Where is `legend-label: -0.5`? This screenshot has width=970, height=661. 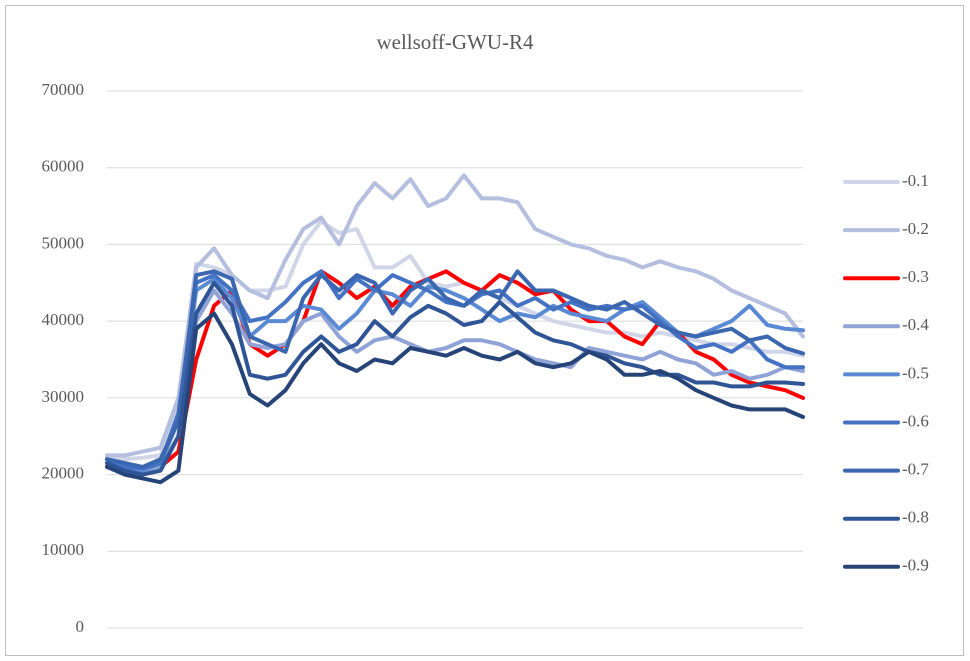 legend-label: -0.5 is located at coordinates (915, 372).